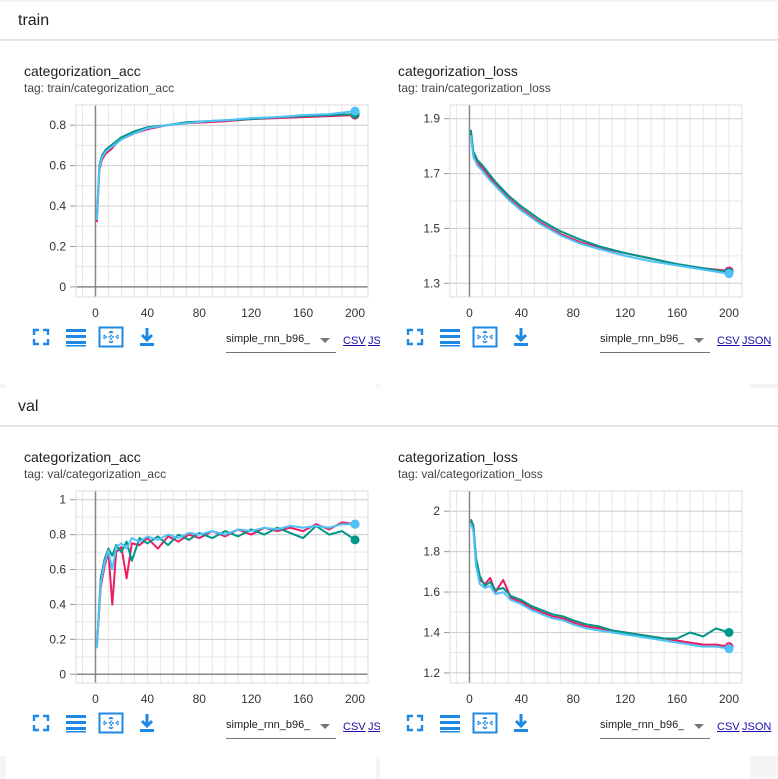 The width and height of the screenshot is (778, 779). I want to click on x-tick-label: 160, so click(677, 699).